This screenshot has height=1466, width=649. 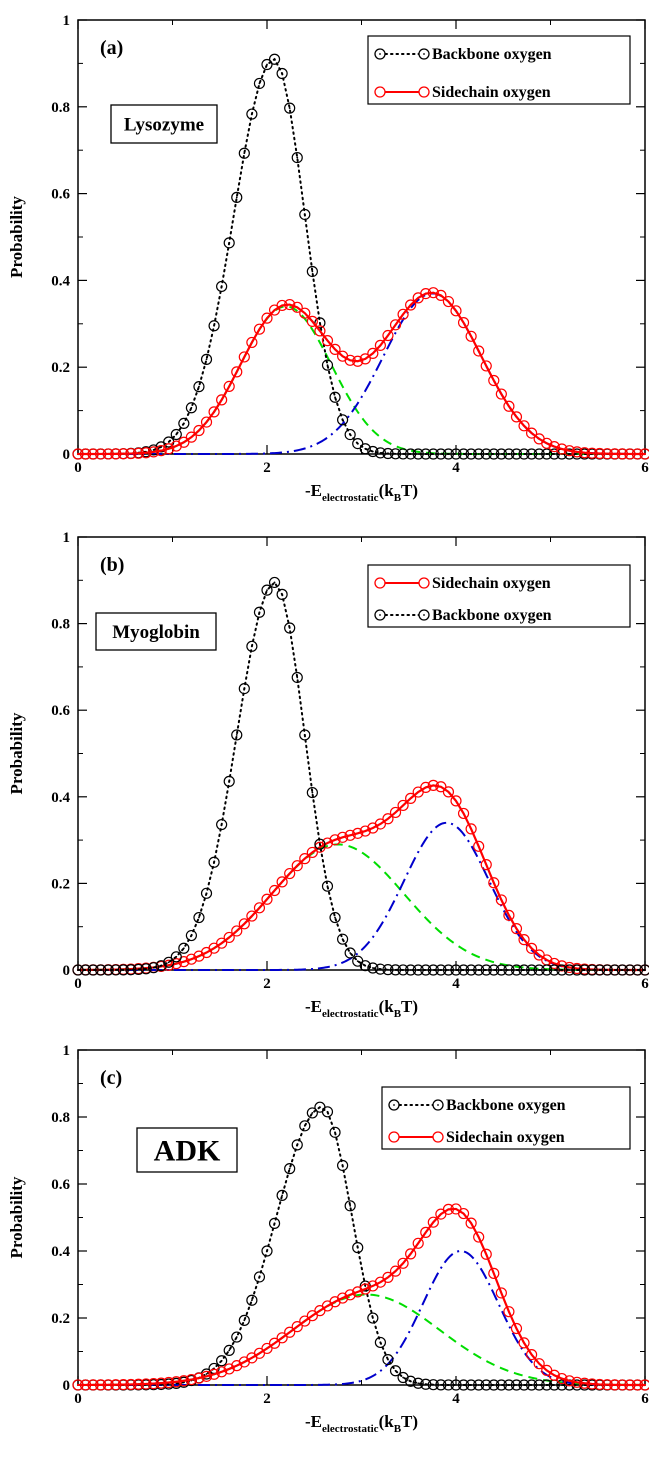 I want to click on x-axis-title-xlabel-sub: electrostatic, so click(x=350, y=1429).